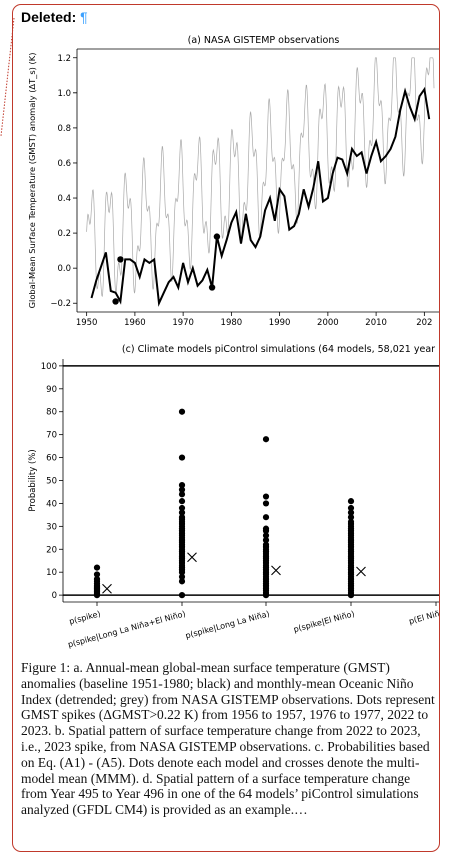 The height and width of the screenshot is (860, 449). What do you see at coordinates (264, 40) in the screenshot?
I see `chart-a-title: (a) NASA GISTEMP observations` at bounding box center [264, 40].